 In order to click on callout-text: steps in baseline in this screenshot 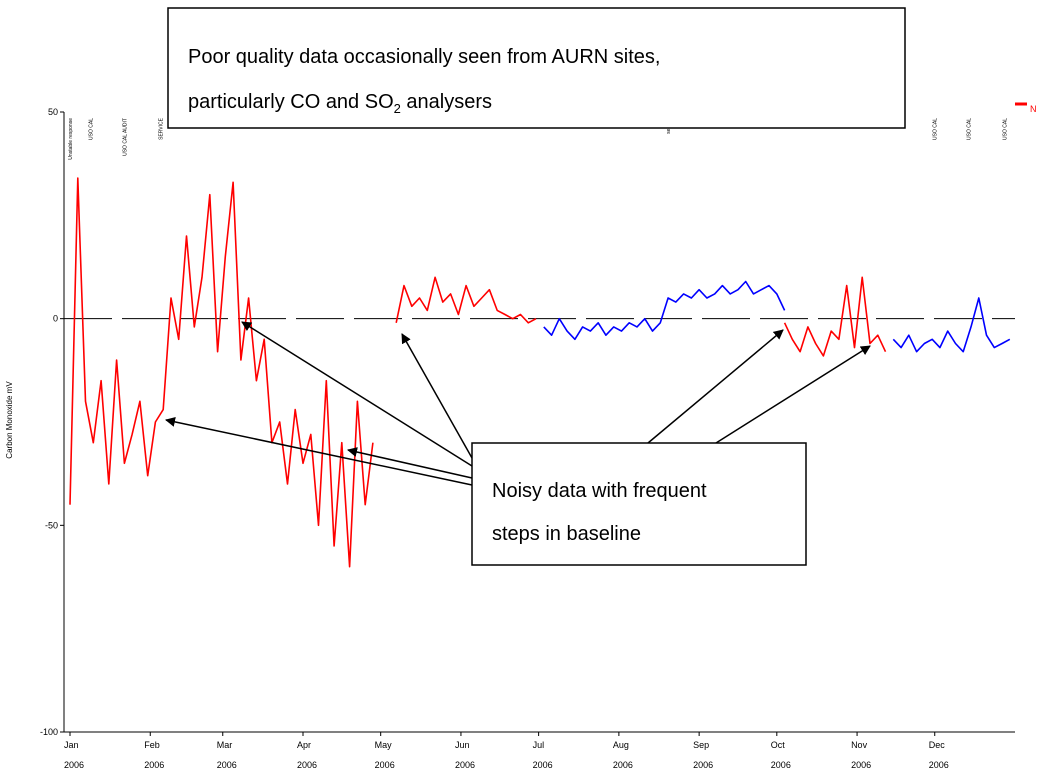, I will do `click(566, 534)`.